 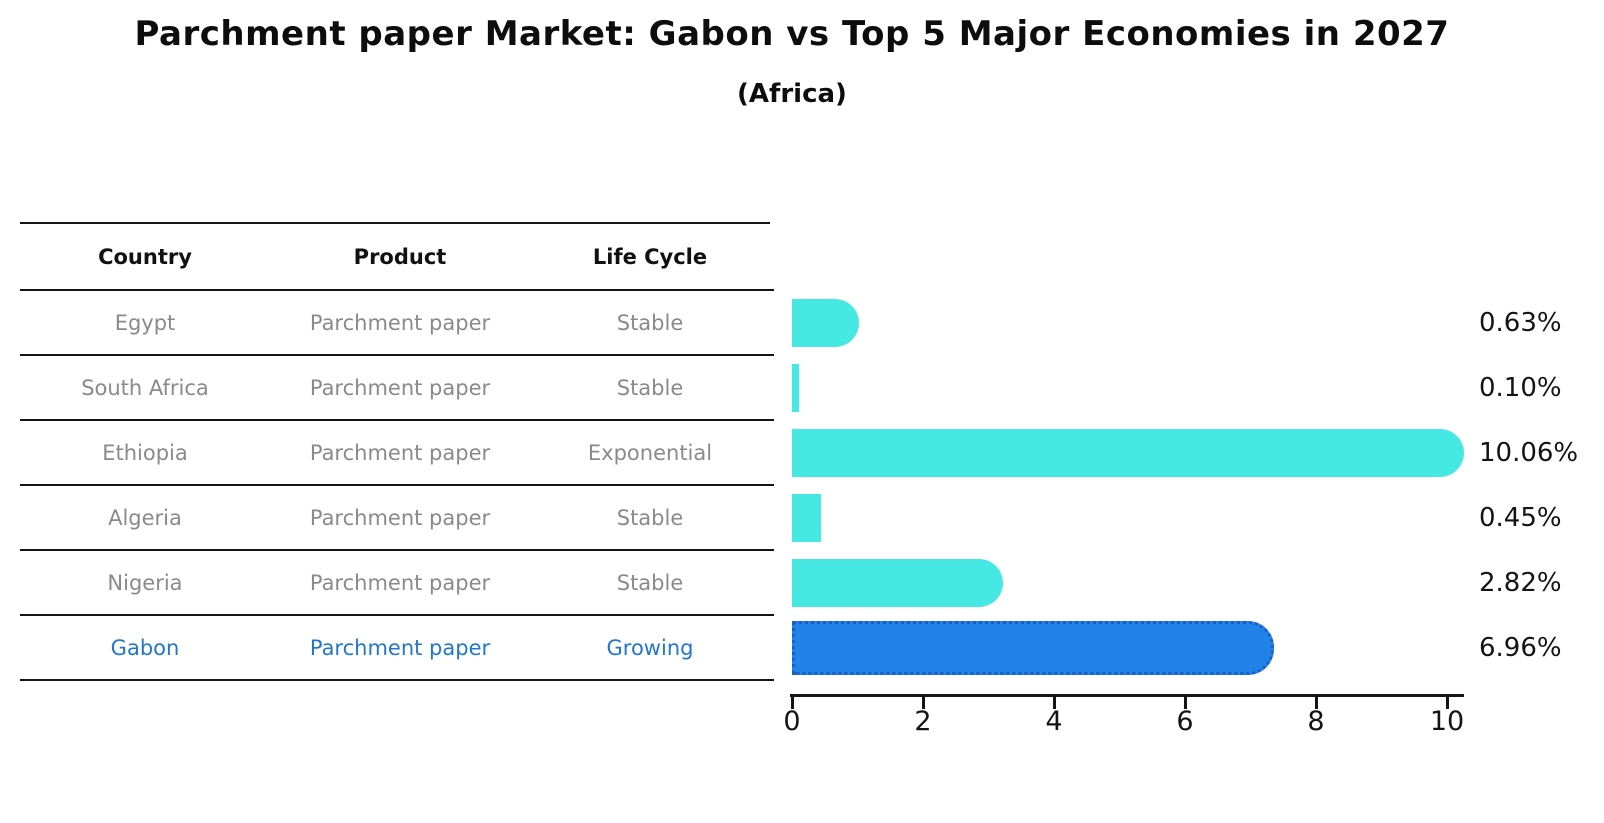 I want to click on table-row-nigeria: Nigeria Parchment paper Stable, so click(x=395, y=582).